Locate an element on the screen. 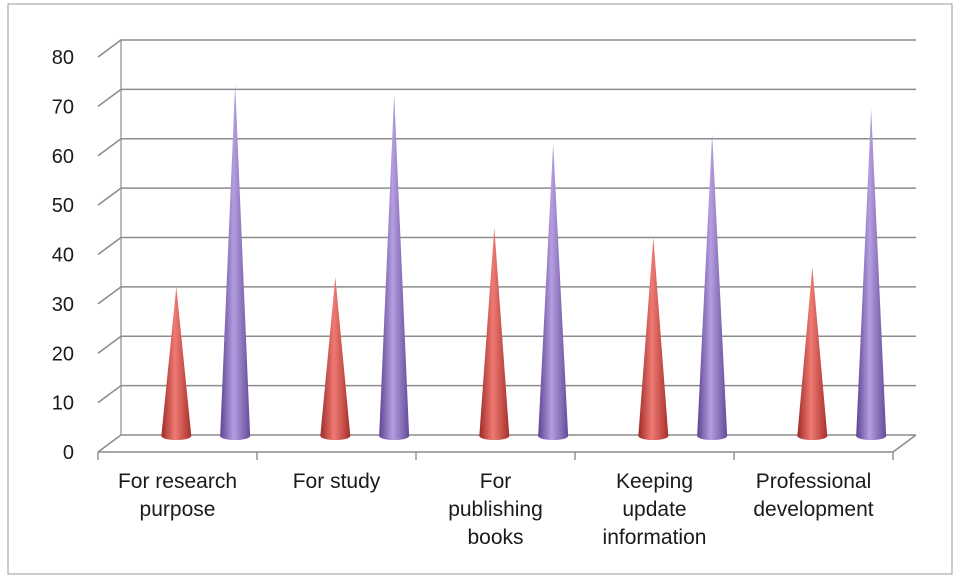 The width and height of the screenshot is (956, 577). y-tick-label: 20 is located at coordinates (63, 354).